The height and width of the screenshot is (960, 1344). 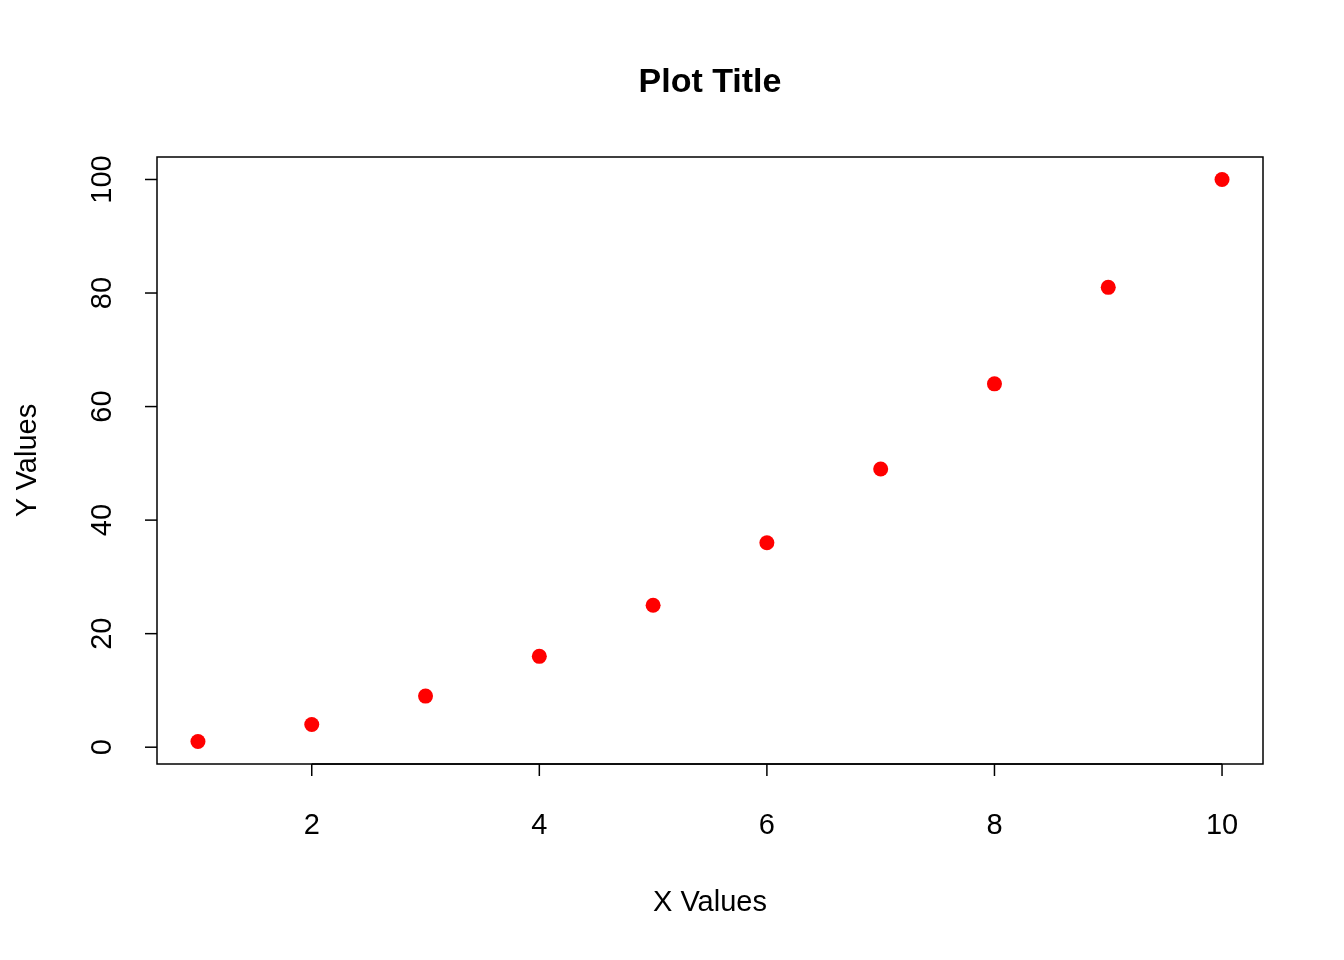 What do you see at coordinates (101, 520) in the screenshot?
I see `y-tick-label: 40` at bounding box center [101, 520].